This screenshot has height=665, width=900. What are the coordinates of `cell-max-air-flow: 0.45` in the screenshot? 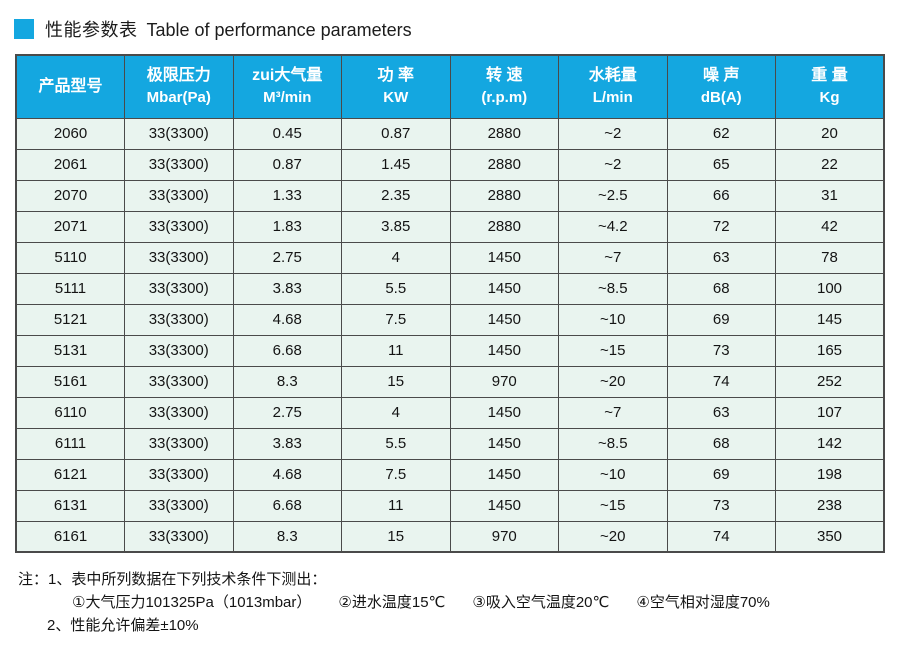 It's located at (287, 133).